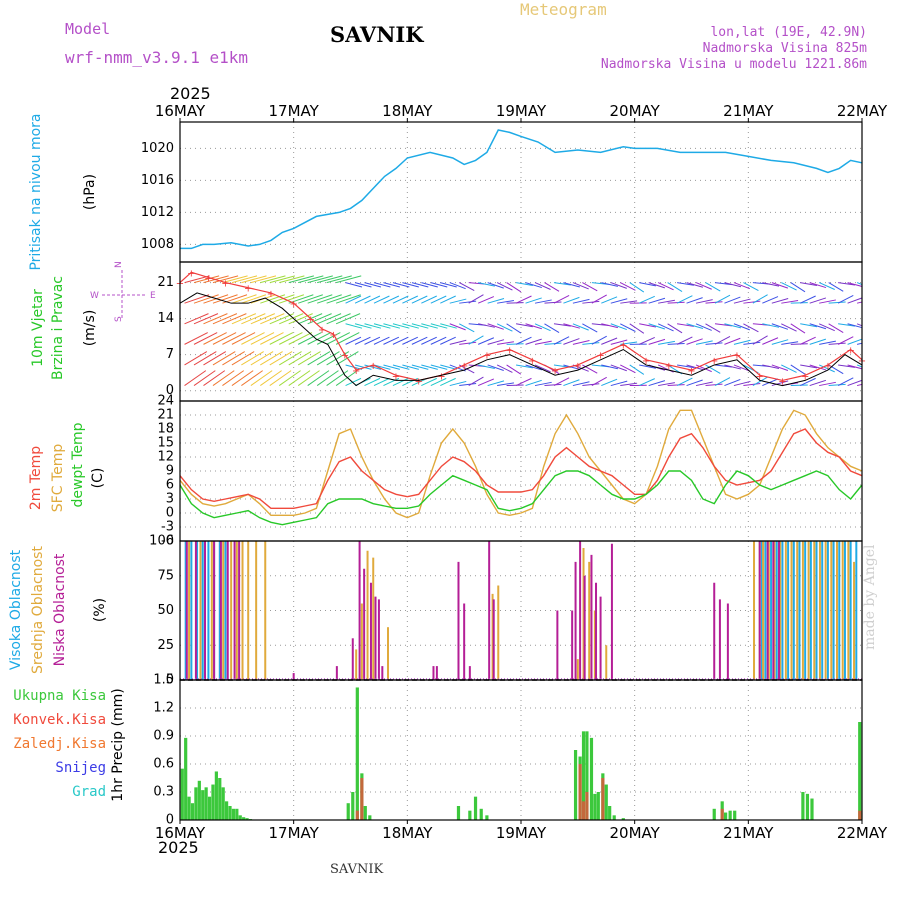 The image size is (900, 904). I want to click on model-elevation-label: Nadmorska Visina u modelu 1221.86m, so click(734, 64).